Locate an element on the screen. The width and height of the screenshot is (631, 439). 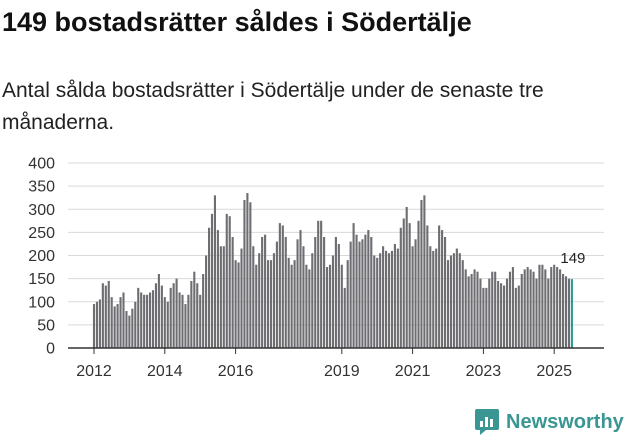
chart-title: 149 bostadsrätter såldes i Södertälje is located at coordinates (237, 22).